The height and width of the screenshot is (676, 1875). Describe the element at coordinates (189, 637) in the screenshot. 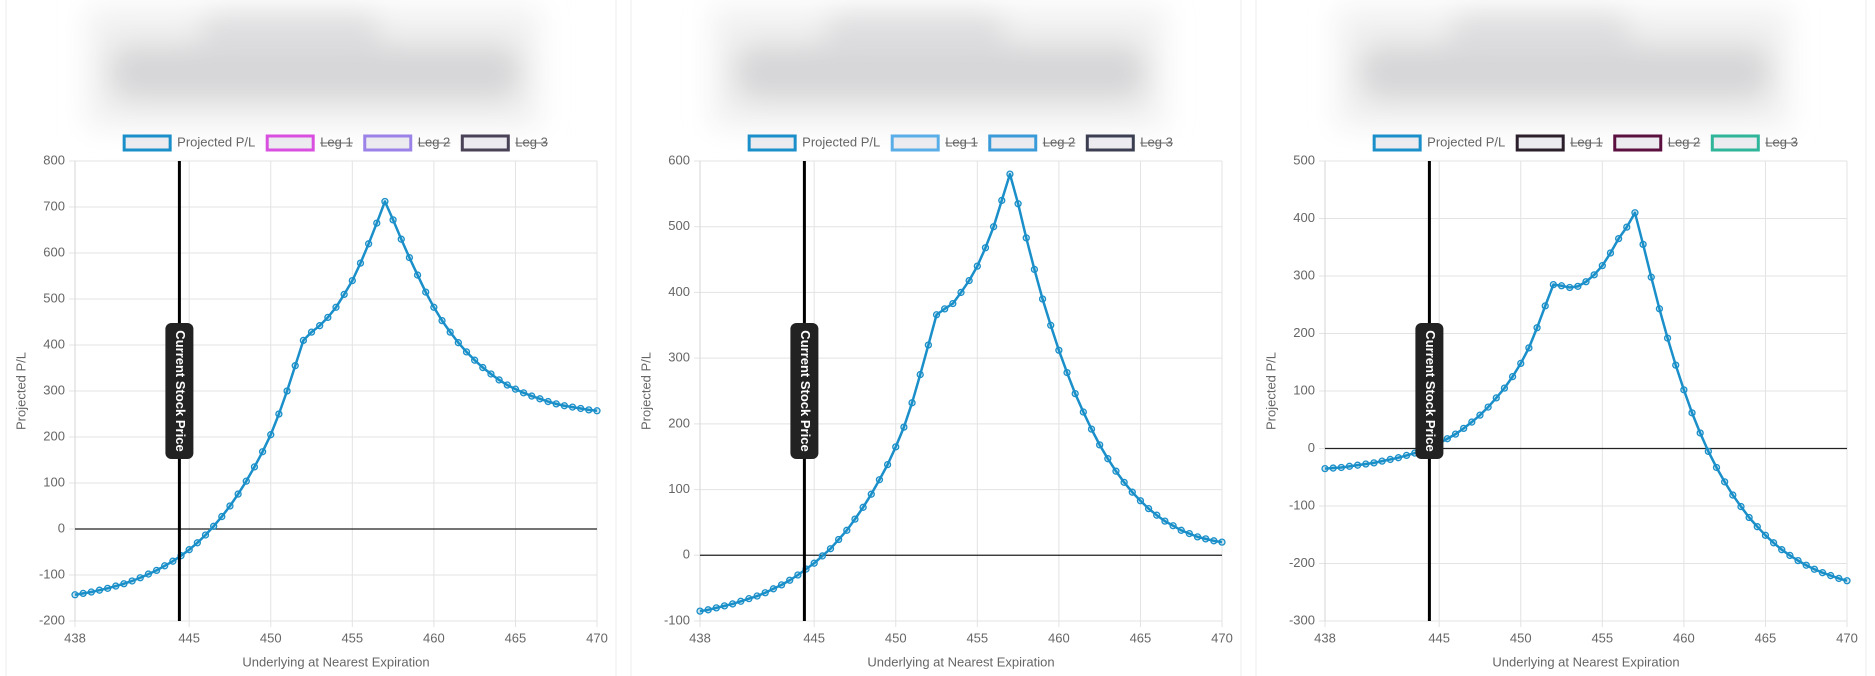

I see `x-tick-label: 445` at that location.